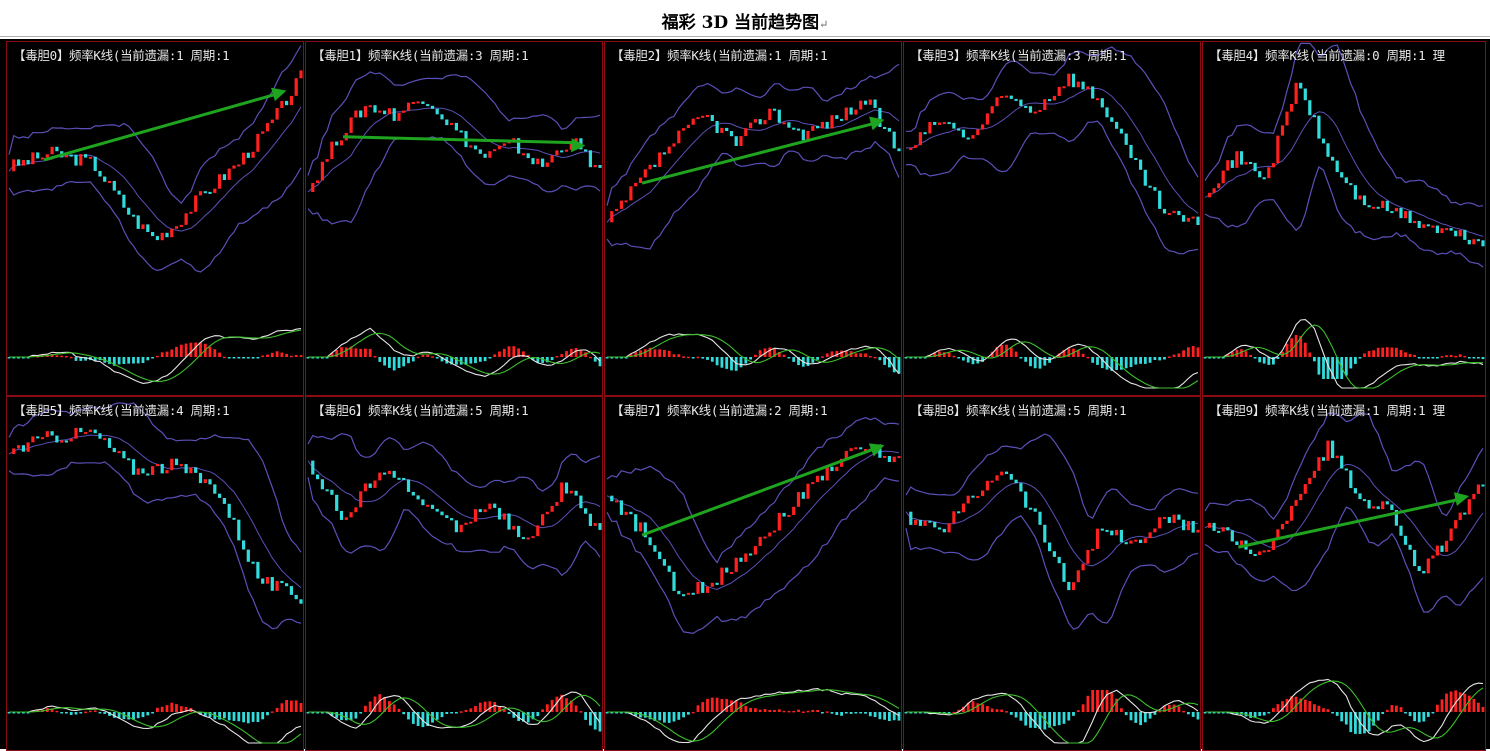 Image resolution: width=1490 pixels, height=751 pixels. What do you see at coordinates (454, 494) in the screenshot?
I see `middle-band-line` at bounding box center [454, 494].